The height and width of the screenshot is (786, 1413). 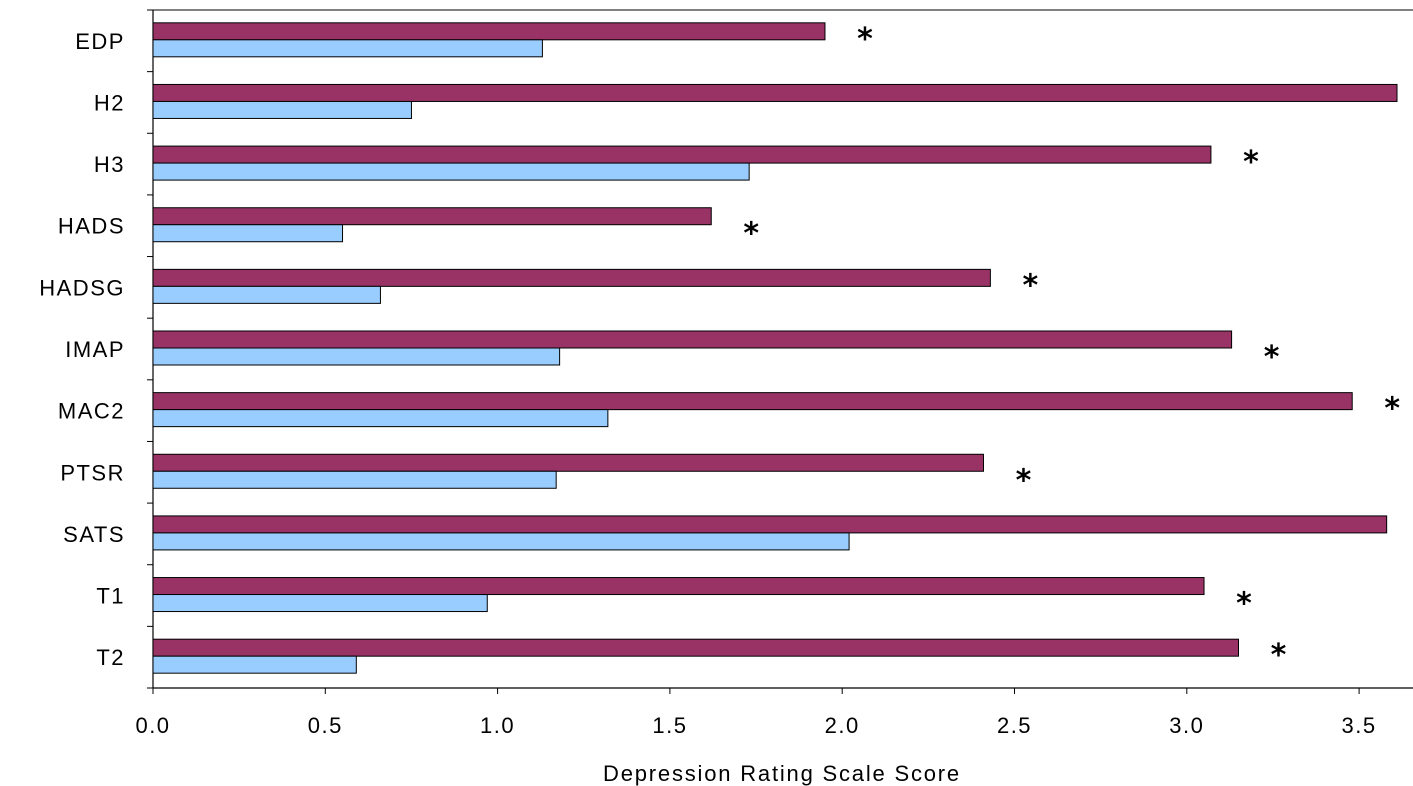 What do you see at coordinates (669, 725) in the screenshot?
I see `x-tick-label: 1.5` at bounding box center [669, 725].